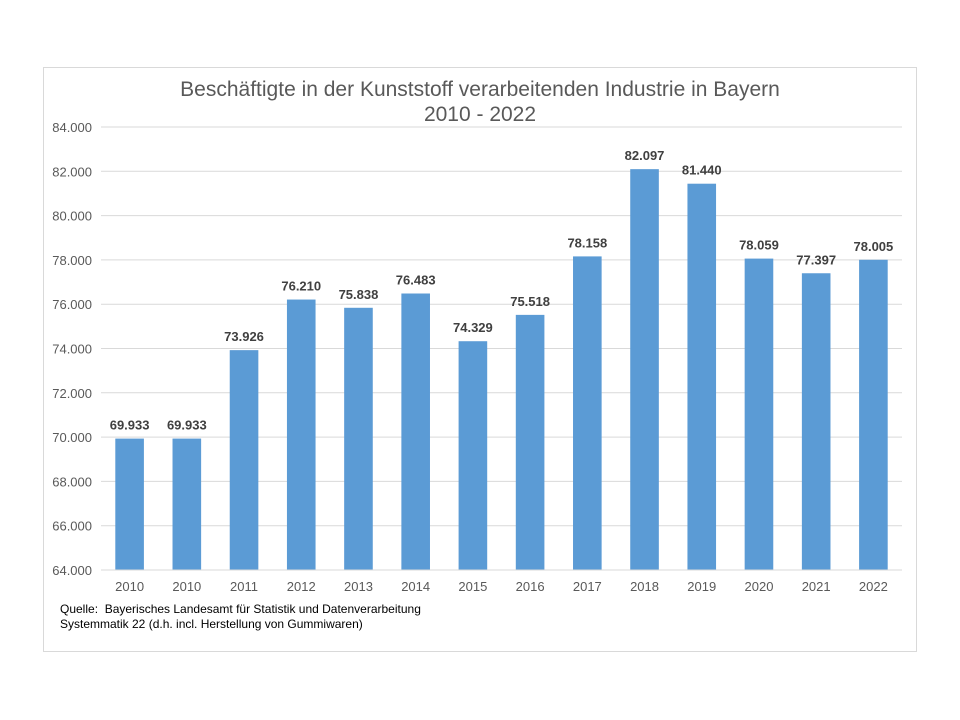 The width and height of the screenshot is (960, 720). I want to click on data-label: 74.329, so click(473, 327).